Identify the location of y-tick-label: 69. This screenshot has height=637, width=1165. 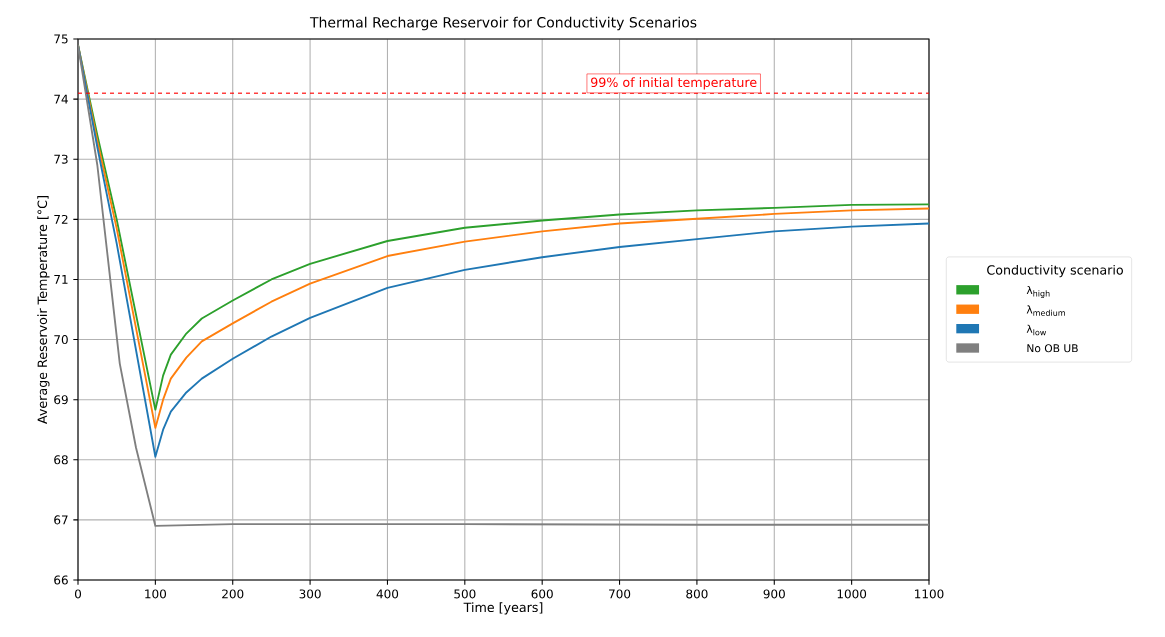
(61, 400).